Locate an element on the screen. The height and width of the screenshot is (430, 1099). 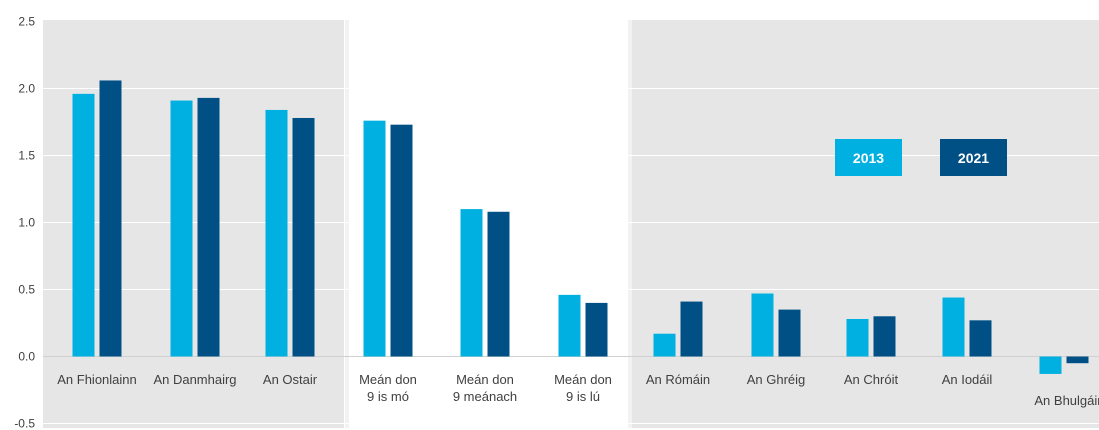
category-label: An Danmhairg is located at coordinates (194, 379).